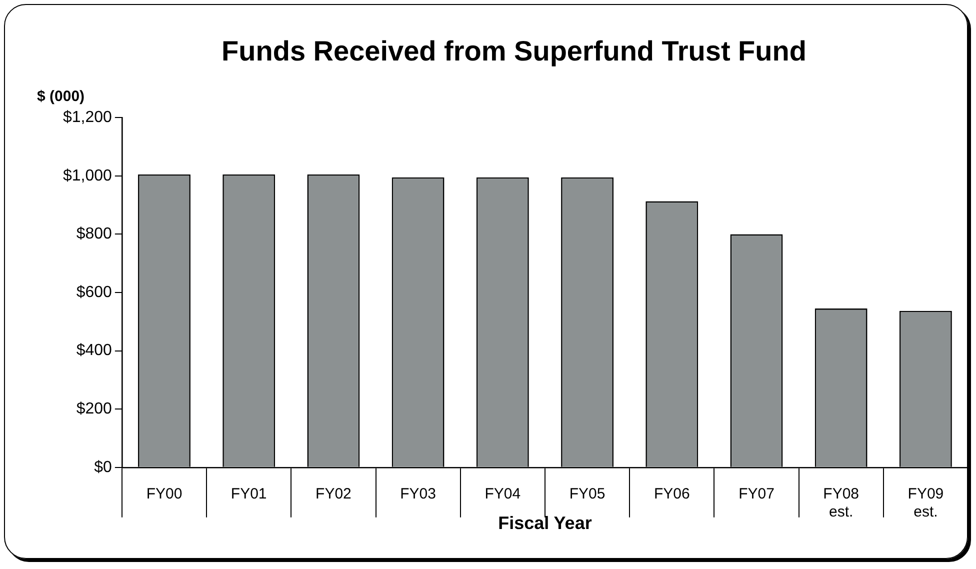  Describe the element at coordinates (248, 494) in the screenshot. I see `x-tick-label: FY01` at that location.